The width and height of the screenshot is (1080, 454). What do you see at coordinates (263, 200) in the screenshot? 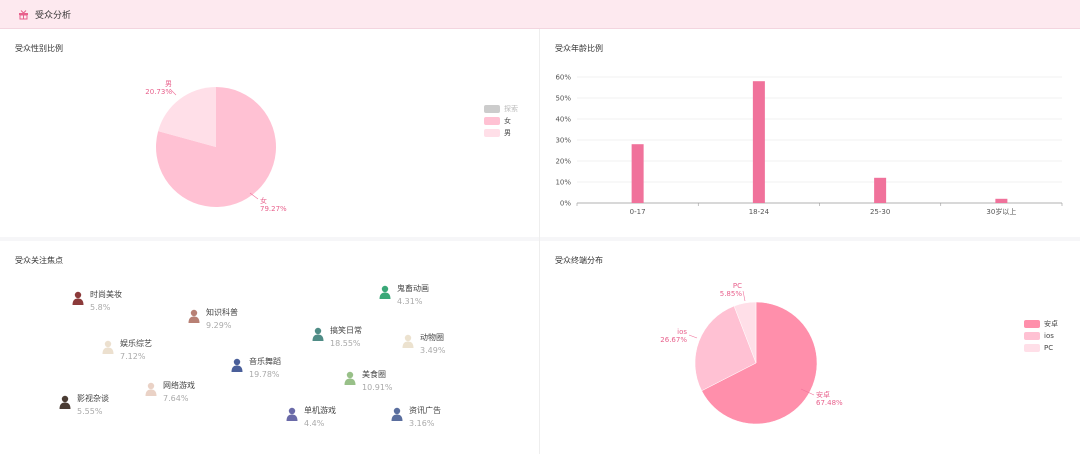
I see `pie-label-name: 女` at bounding box center [263, 200].